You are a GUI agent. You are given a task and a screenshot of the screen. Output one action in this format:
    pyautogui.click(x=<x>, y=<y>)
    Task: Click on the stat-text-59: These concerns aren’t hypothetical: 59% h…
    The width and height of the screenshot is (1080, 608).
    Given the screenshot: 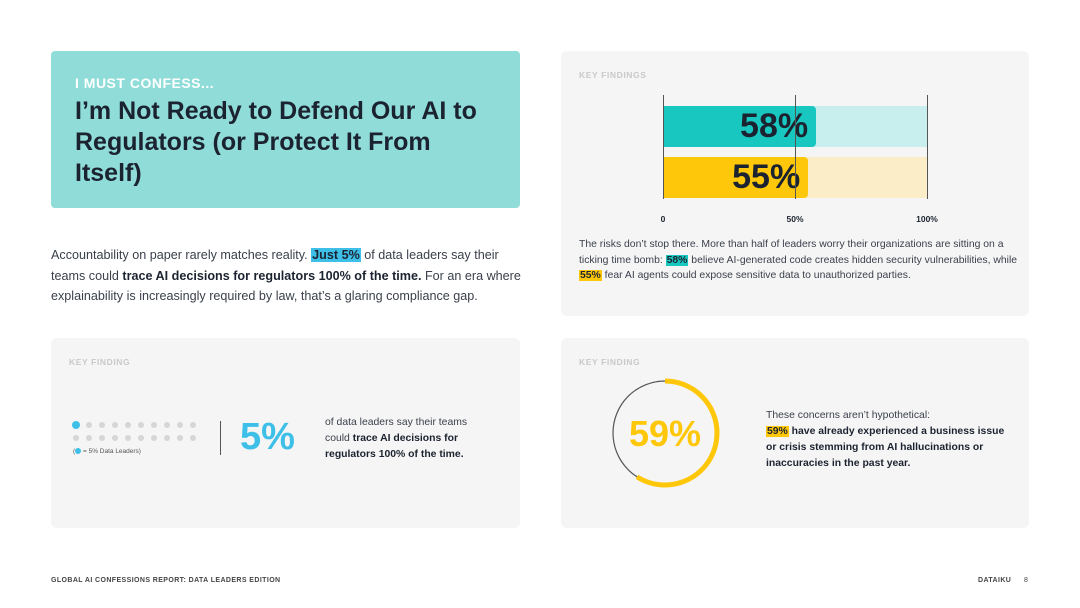 What is the action you would take?
    pyautogui.click(x=891, y=440)
    